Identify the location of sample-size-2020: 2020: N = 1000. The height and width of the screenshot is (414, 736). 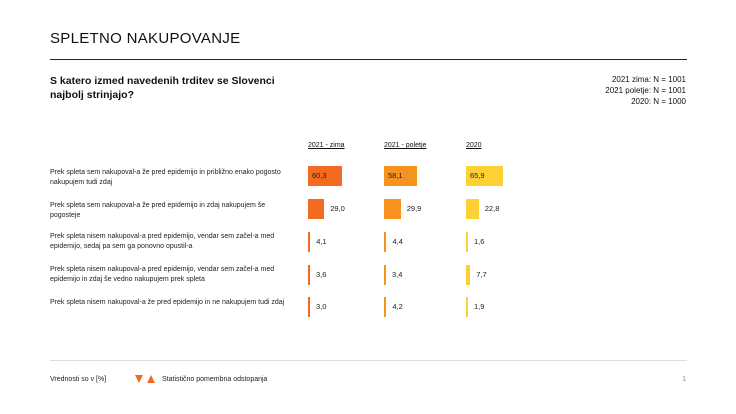
(658, 101).